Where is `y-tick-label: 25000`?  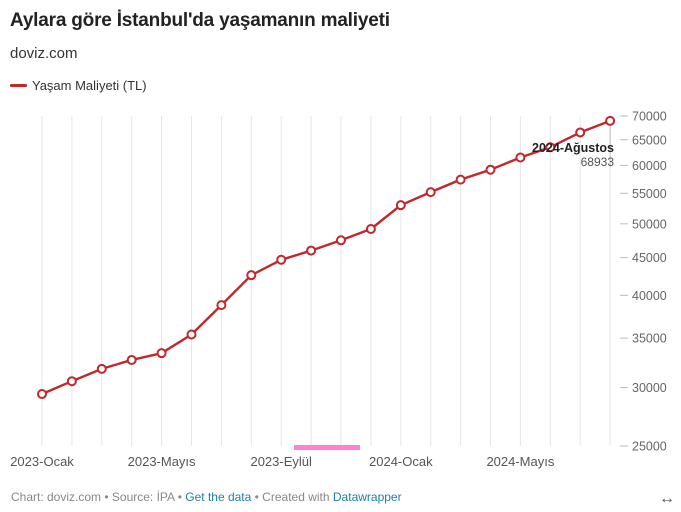
y-tick-label: 25000 is located at coordinates (649, 447).